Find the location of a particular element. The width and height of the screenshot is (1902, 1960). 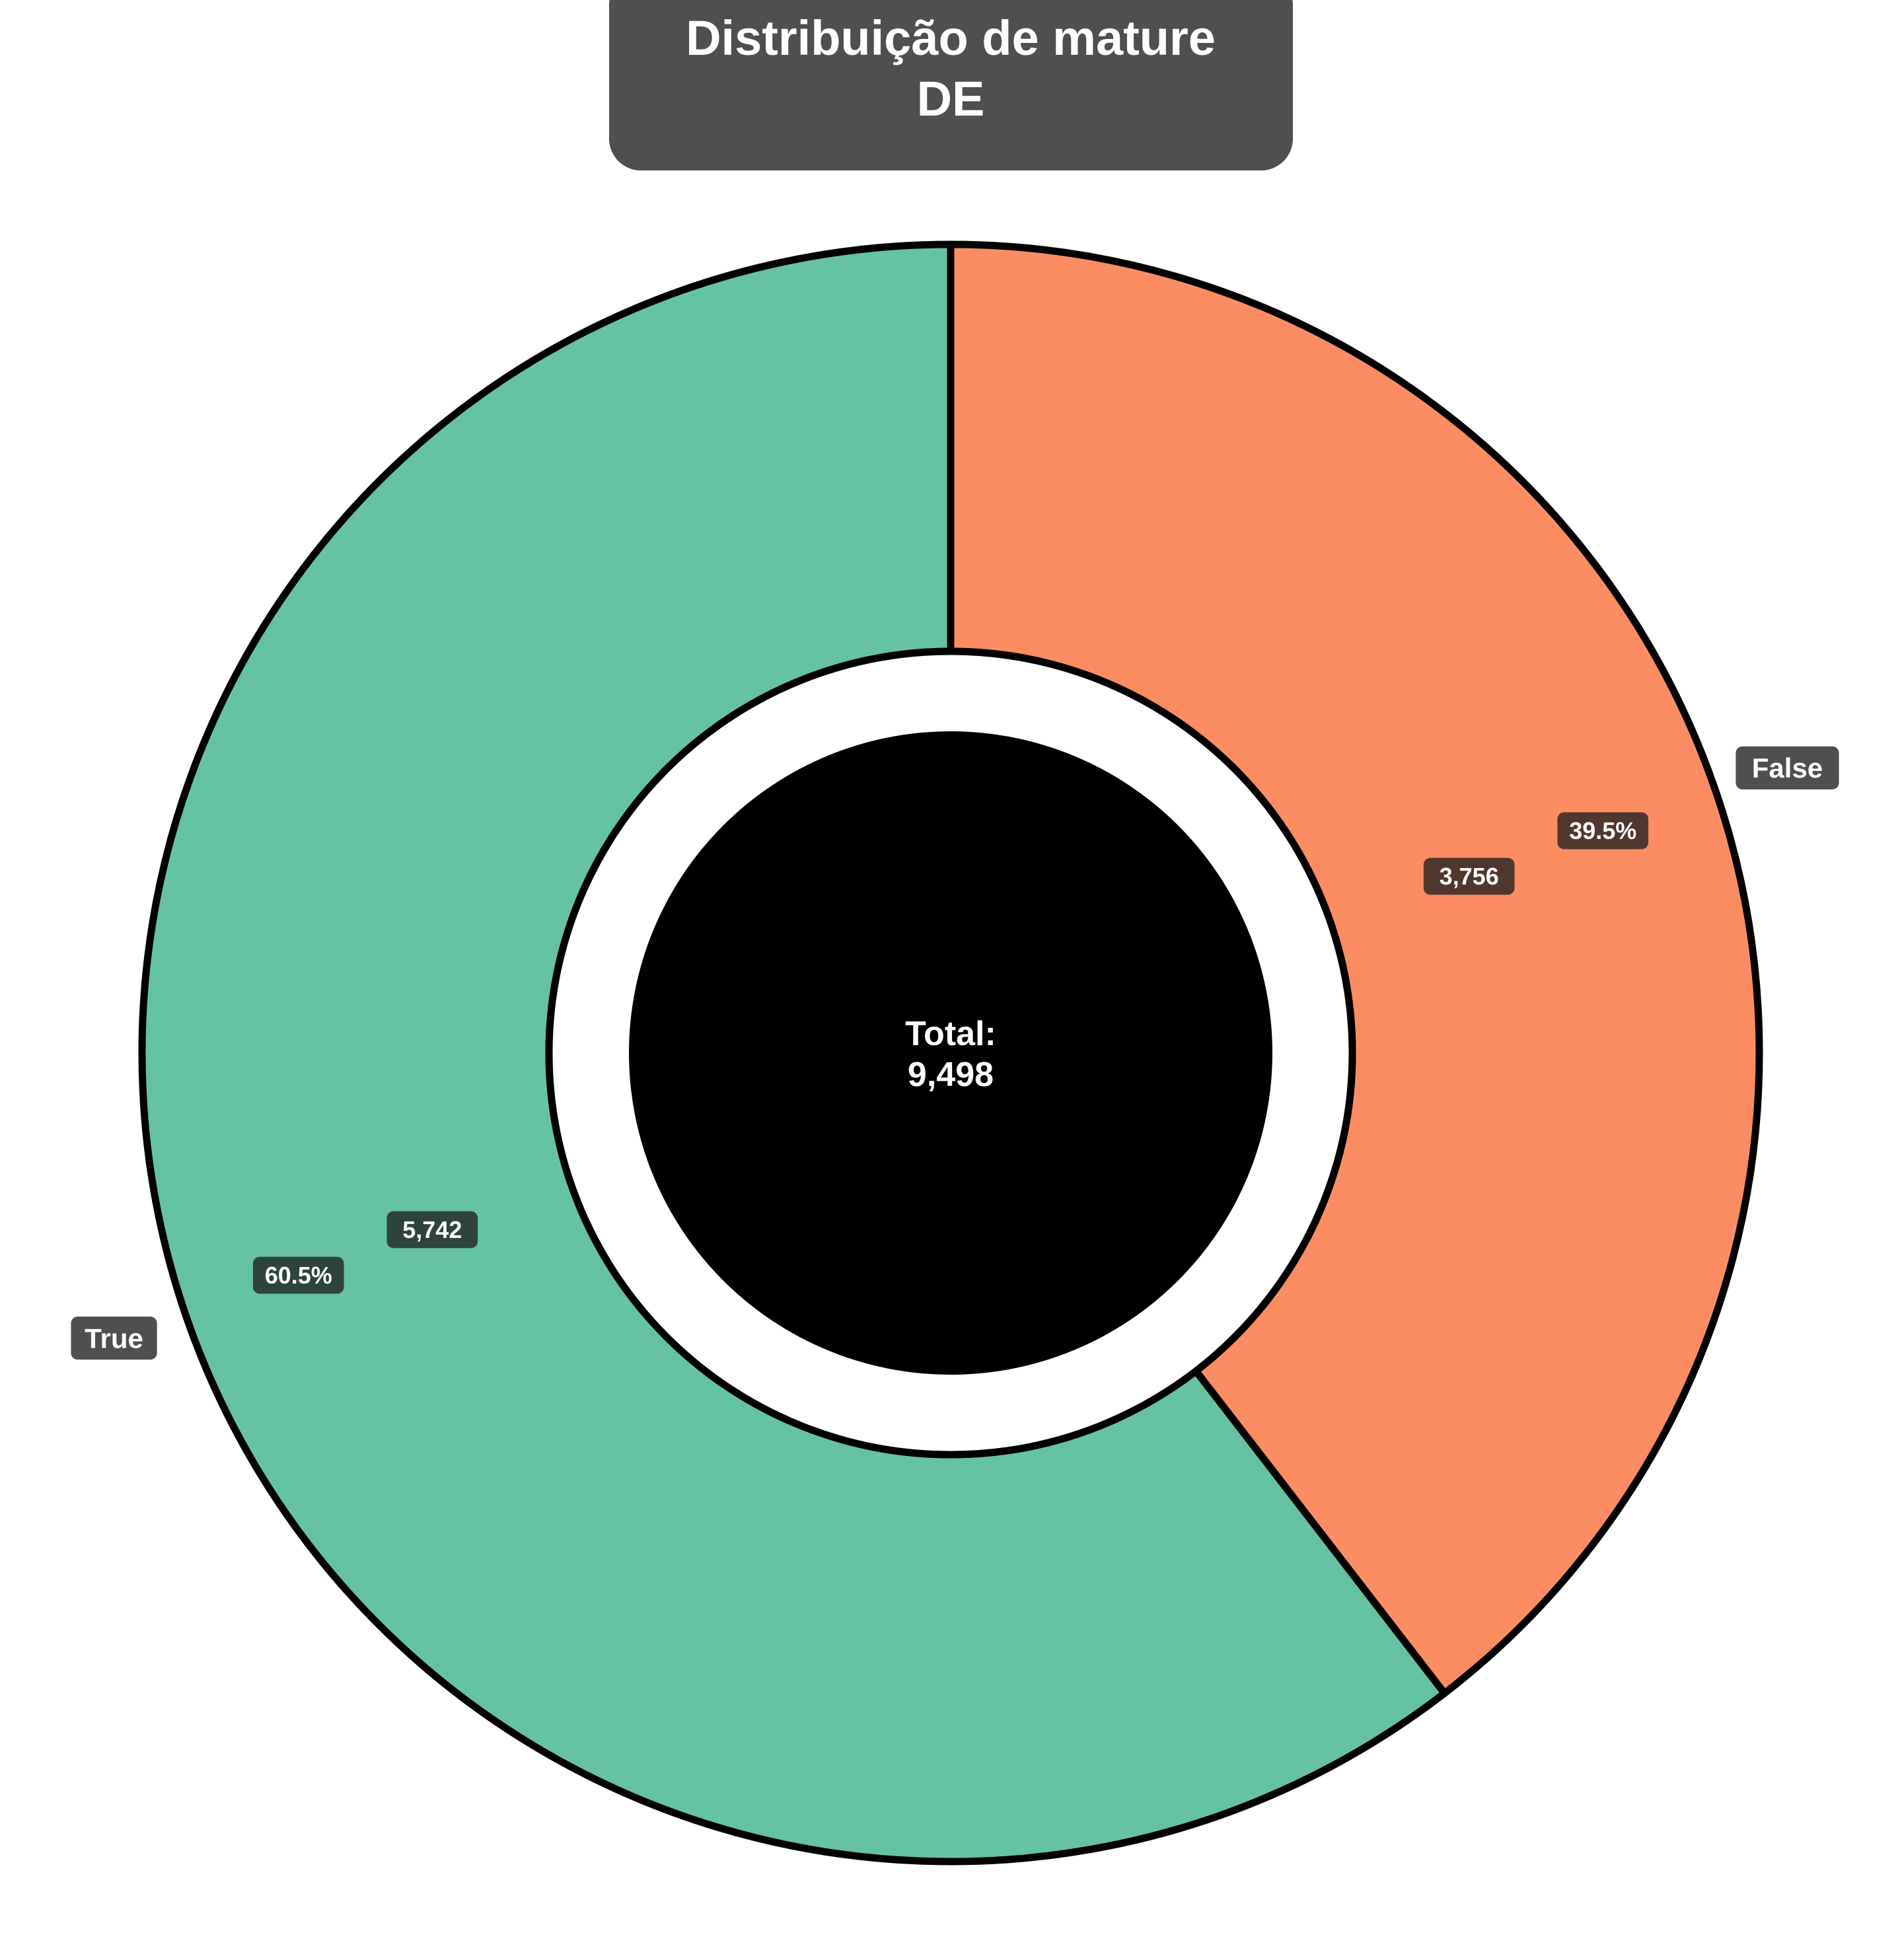

value-label-false-box is located at coordinates (1469, 876).